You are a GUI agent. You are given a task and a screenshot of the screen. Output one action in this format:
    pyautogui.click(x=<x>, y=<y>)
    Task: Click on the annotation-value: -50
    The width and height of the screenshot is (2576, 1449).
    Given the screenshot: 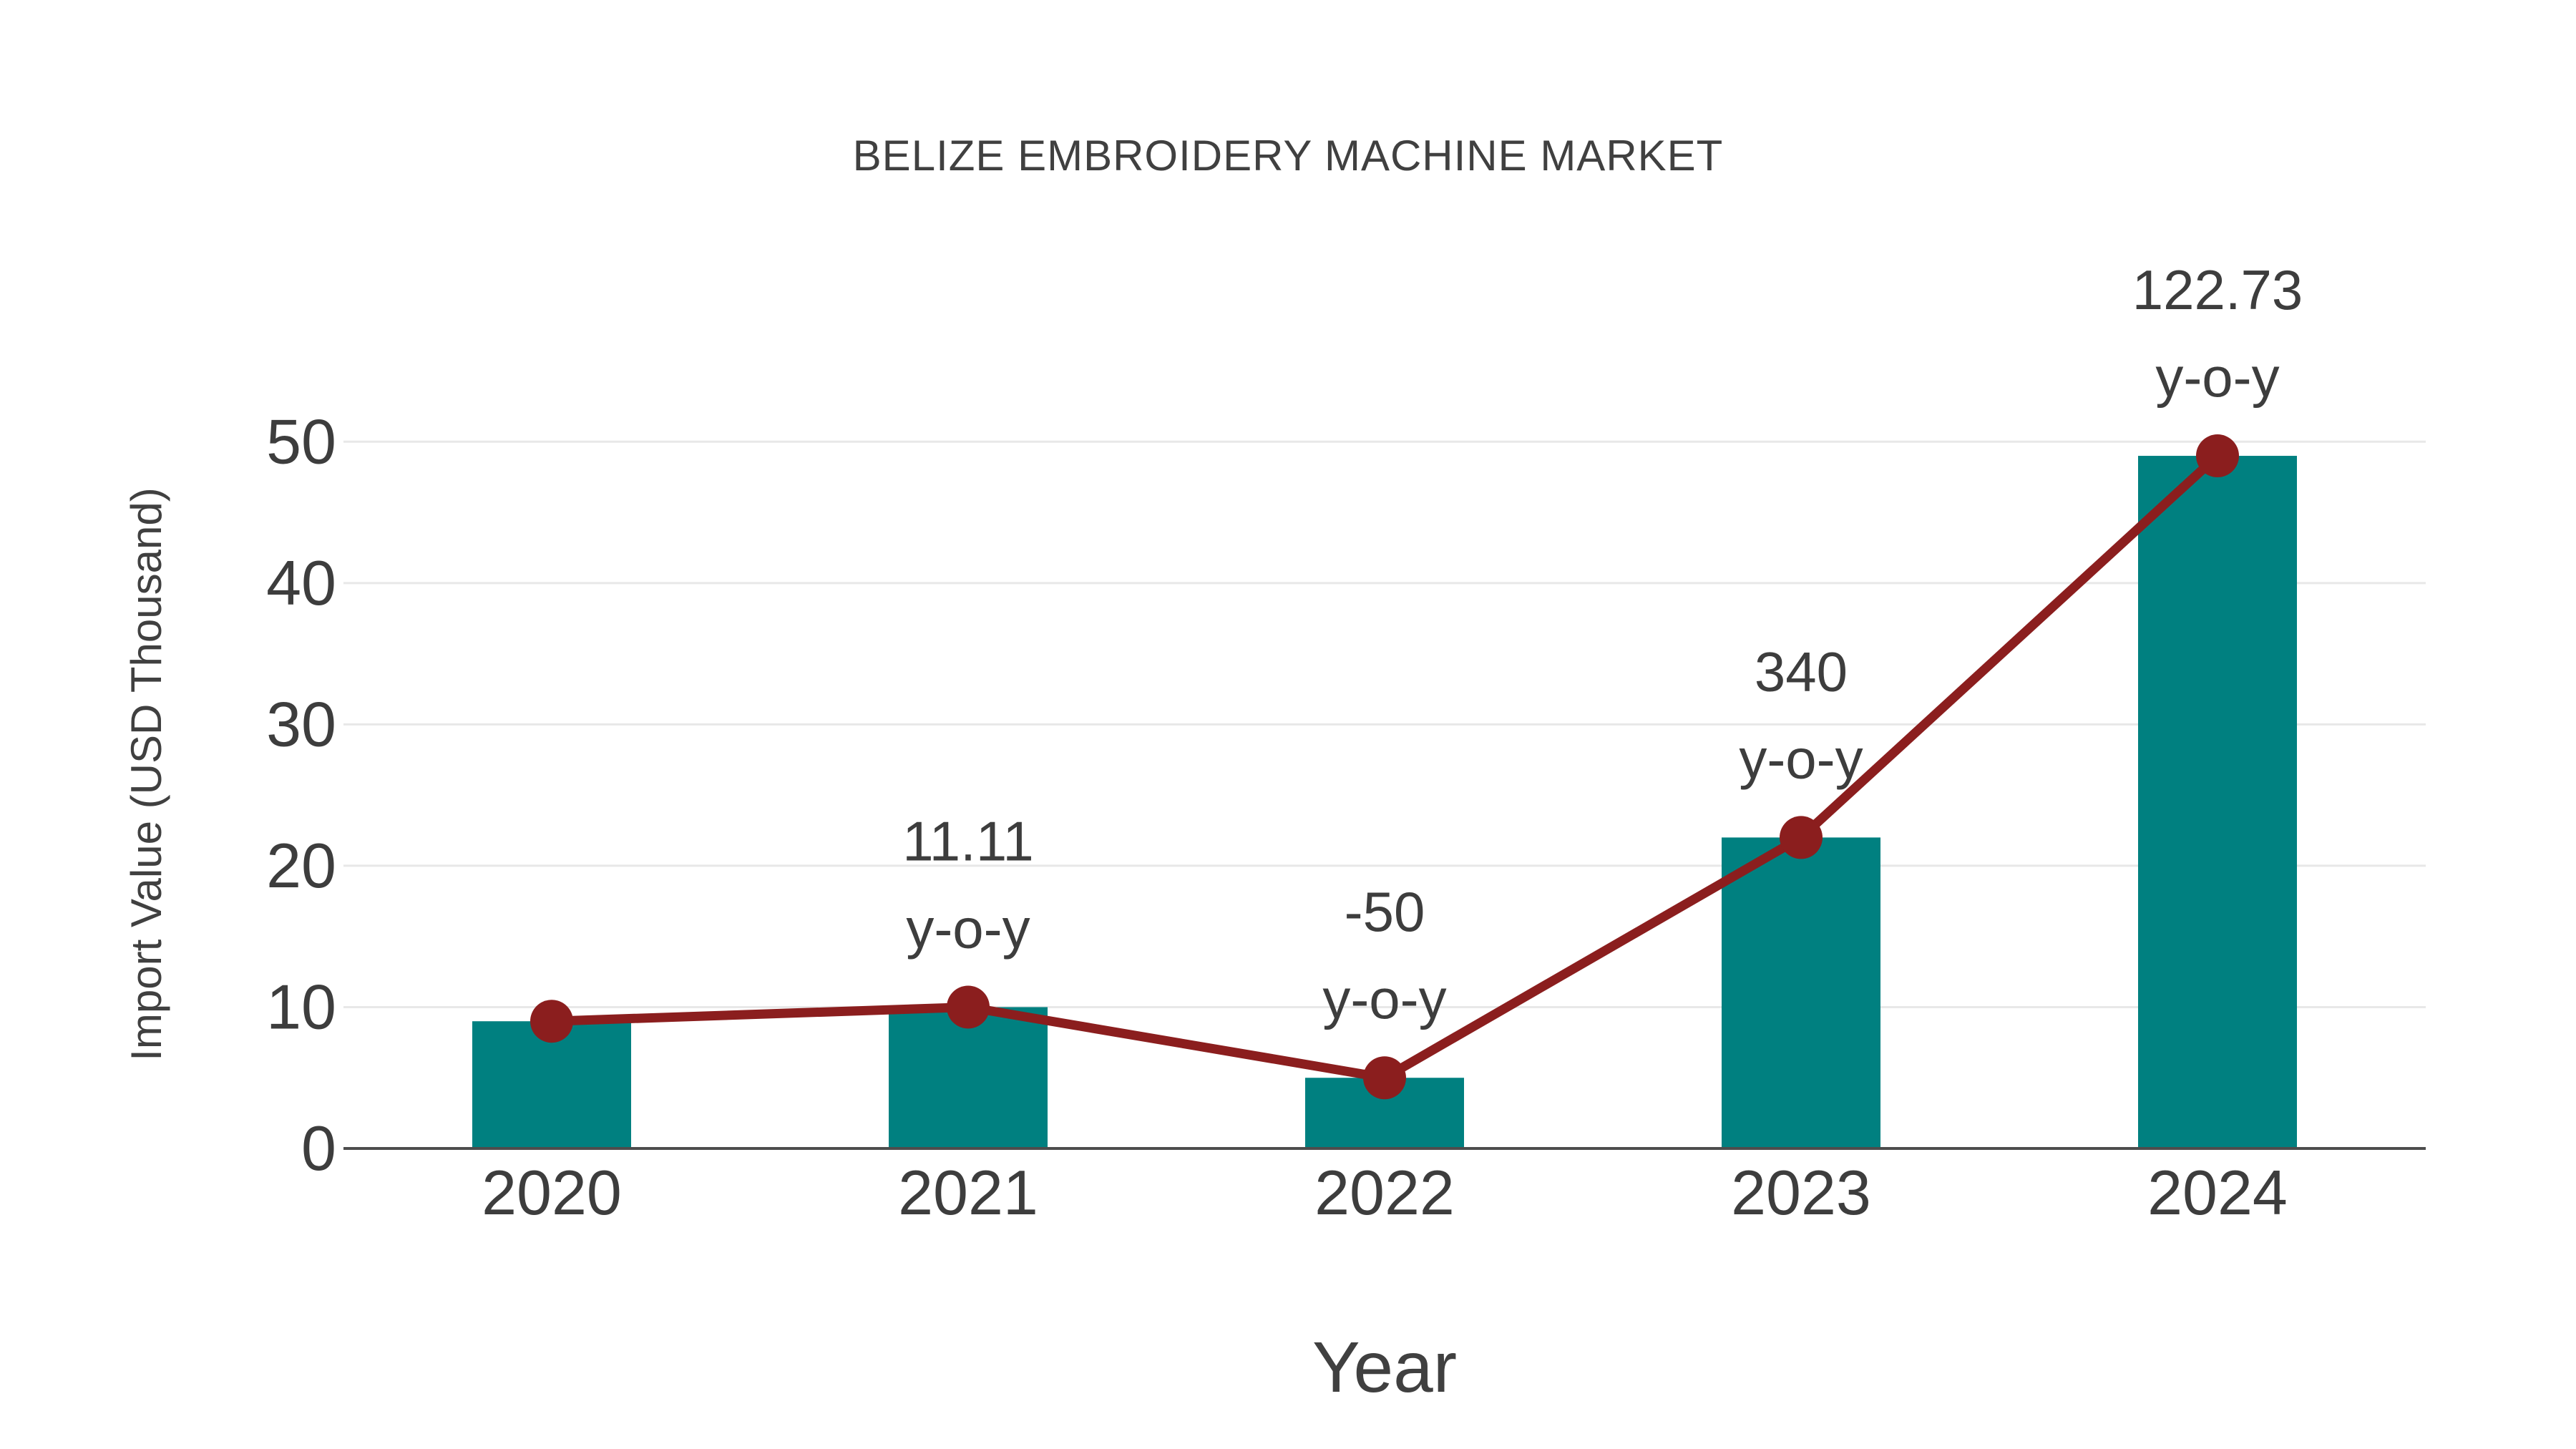 What is the action you would take?
    pyautogui.click(x=1385, y=911)
    